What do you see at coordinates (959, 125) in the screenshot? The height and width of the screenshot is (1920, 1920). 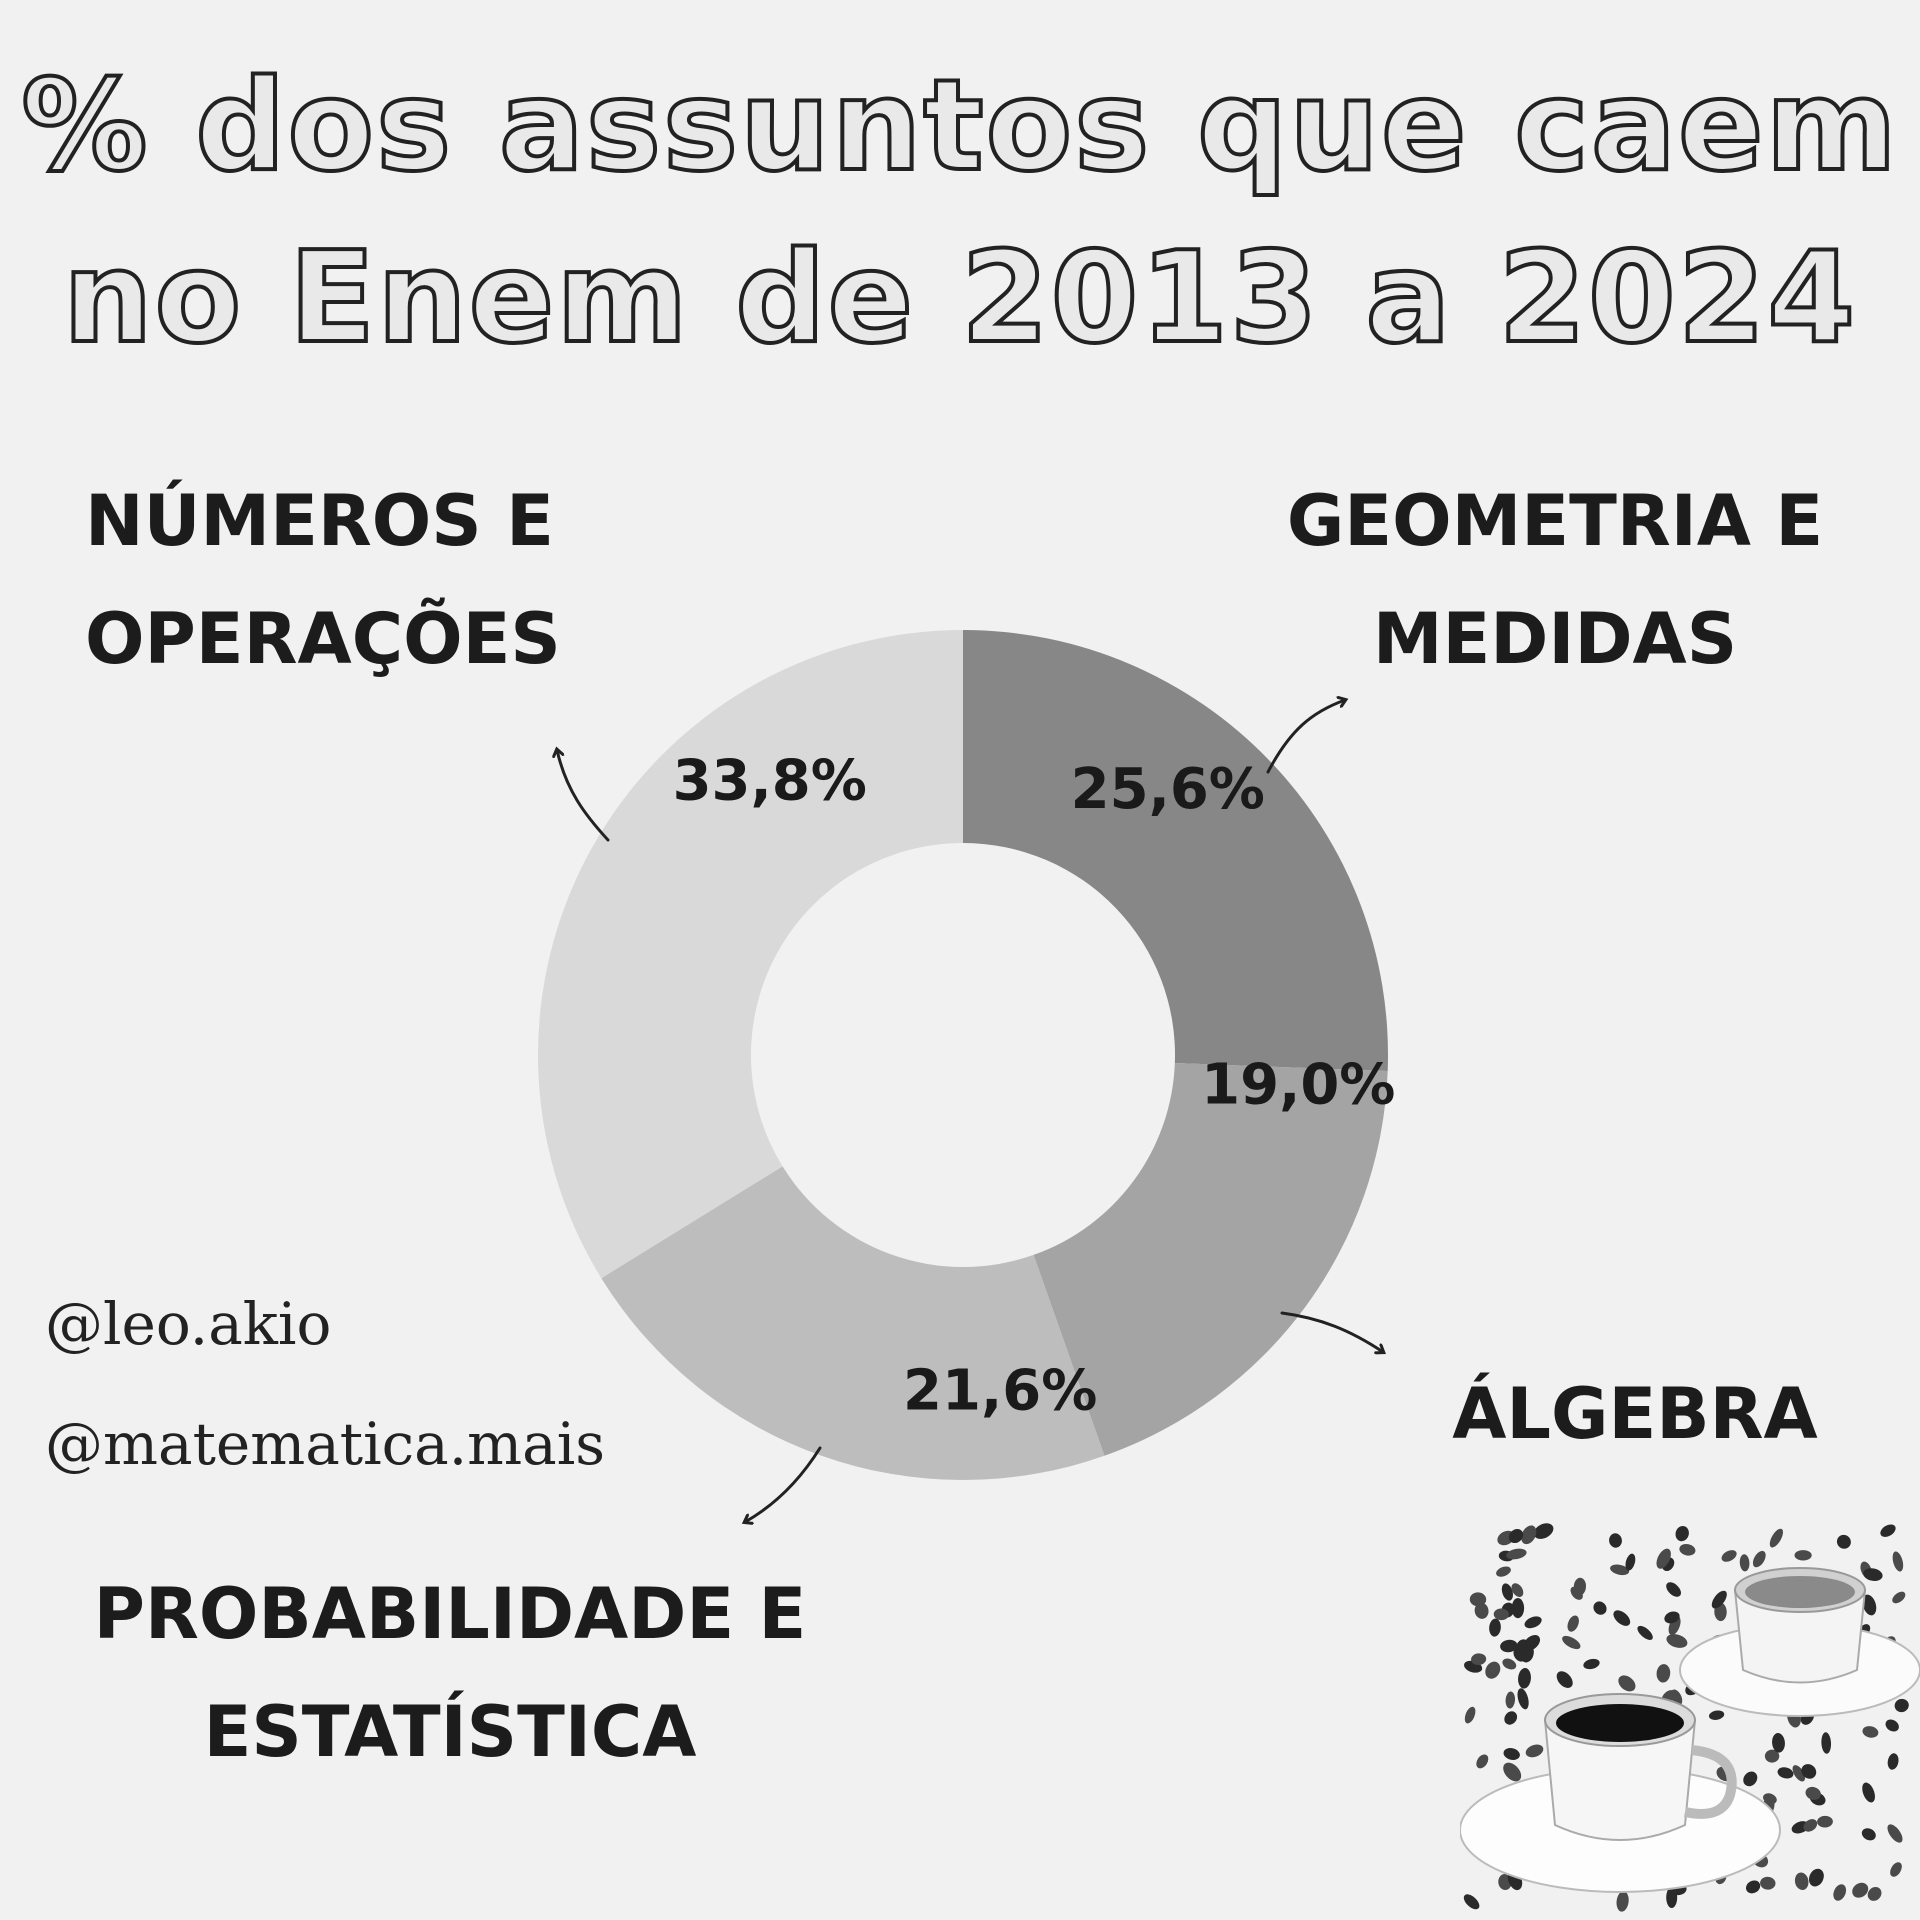 I see `title-line-1: % dos assuntos que caem` at bounding box center [959, 125].